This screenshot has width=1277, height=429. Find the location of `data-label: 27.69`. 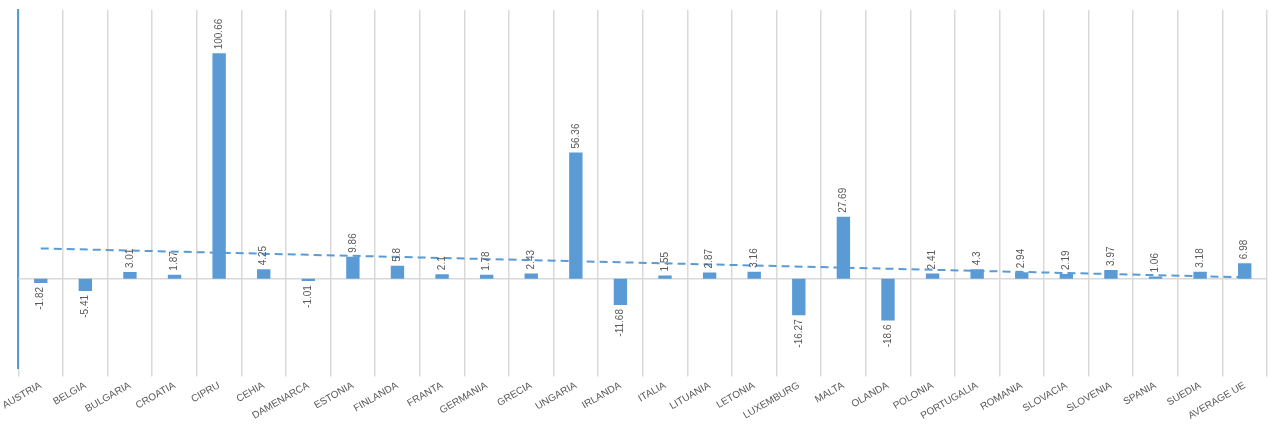

data-label: 27.69 is located at coordinates (843, 200).